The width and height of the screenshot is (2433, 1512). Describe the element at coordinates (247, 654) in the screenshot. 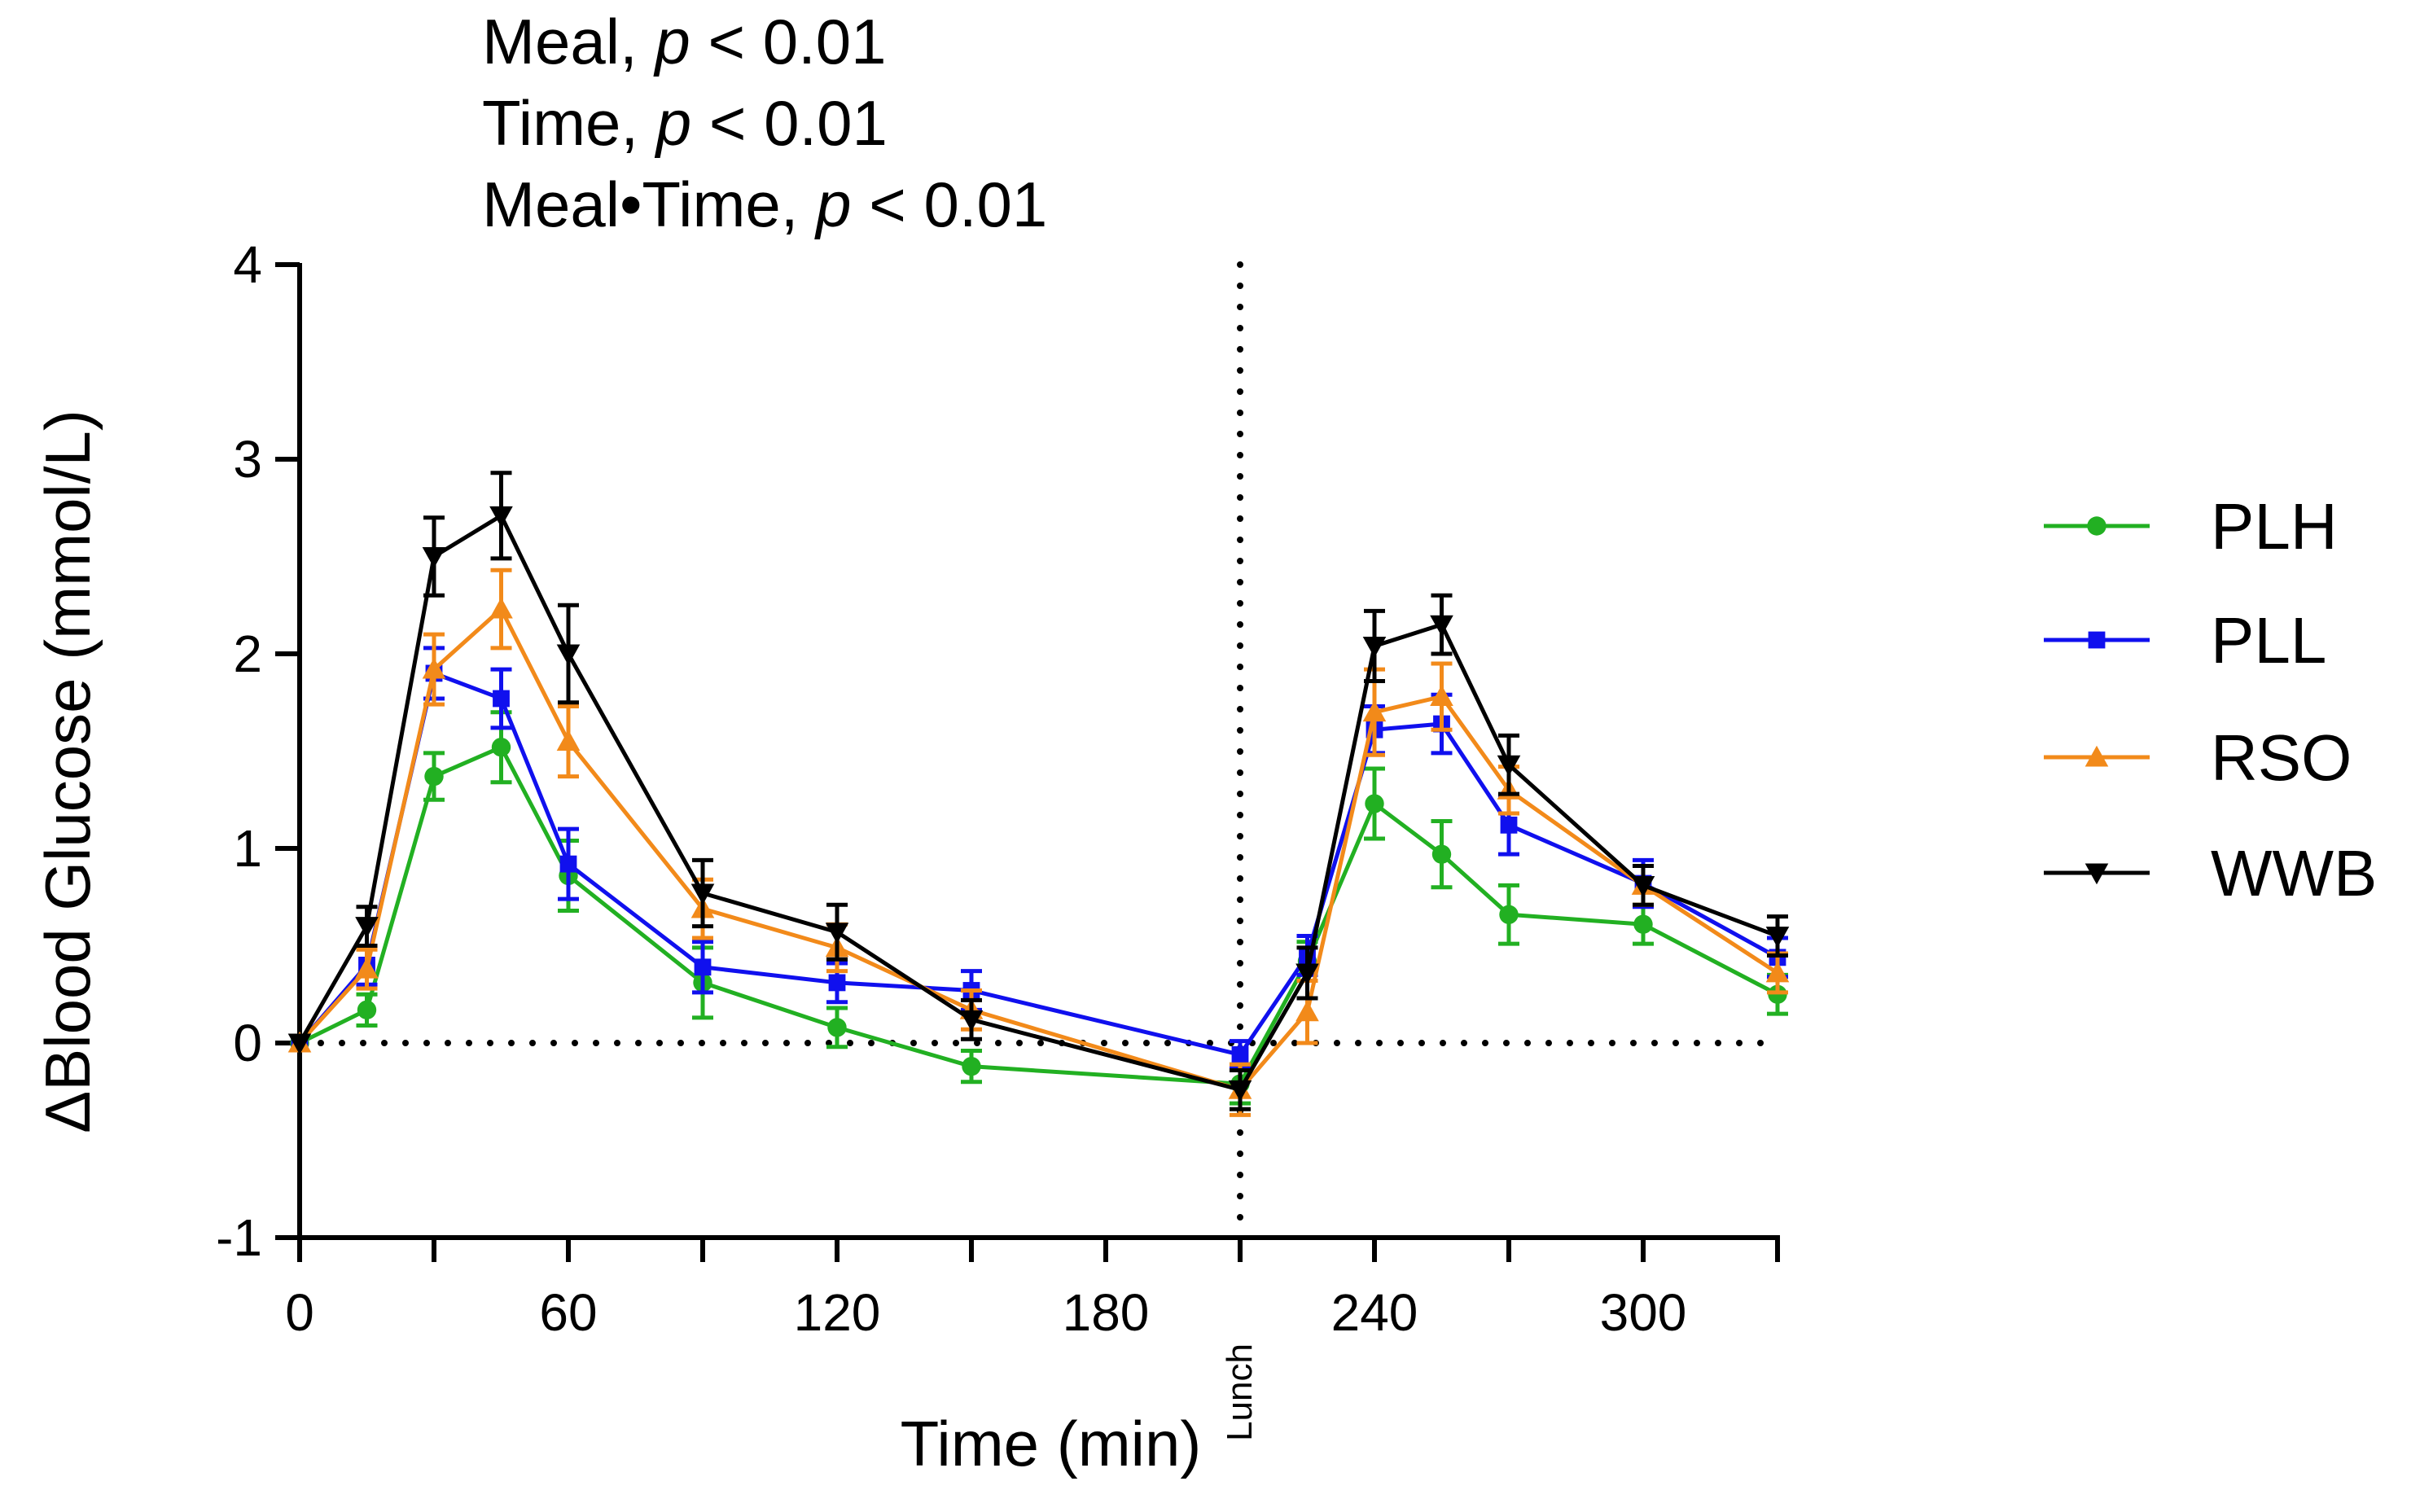

I see `y-tick-label: 2` at that location.